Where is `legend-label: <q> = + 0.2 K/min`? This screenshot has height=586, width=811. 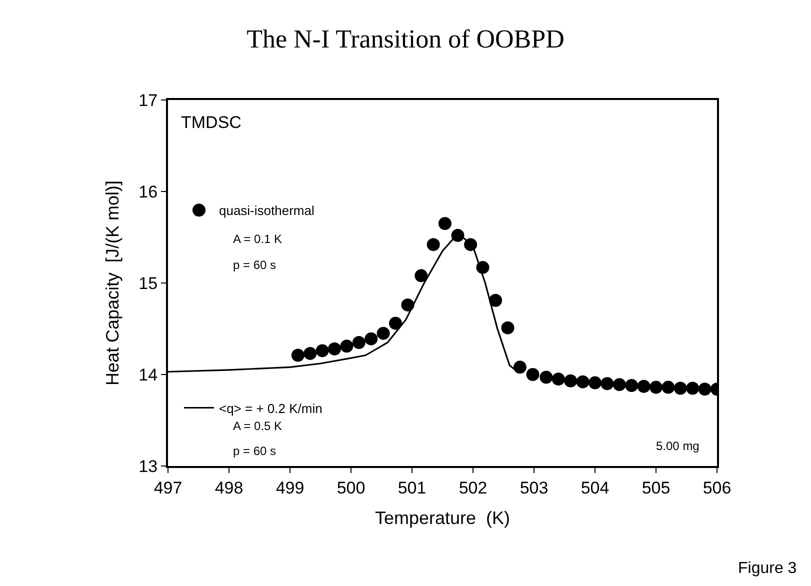
legend-label: <q> = + 0.2 K/min is located at coordinates (270, 408).